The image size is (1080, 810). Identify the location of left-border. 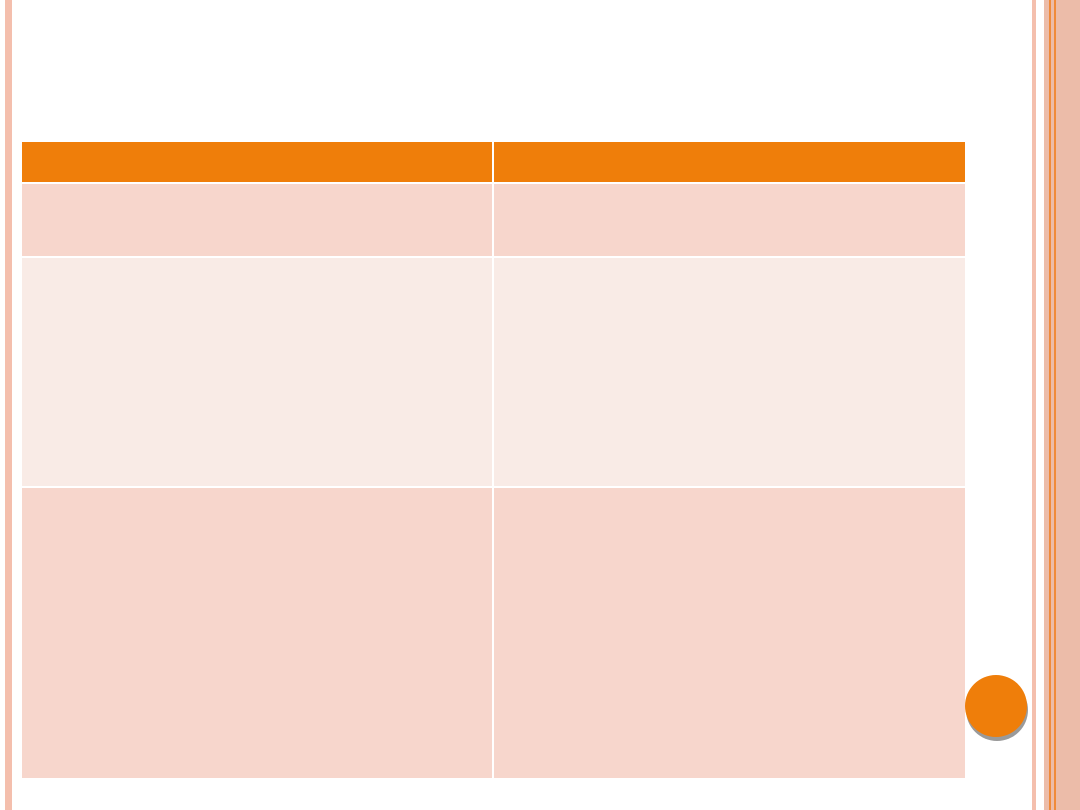
(8, 405).